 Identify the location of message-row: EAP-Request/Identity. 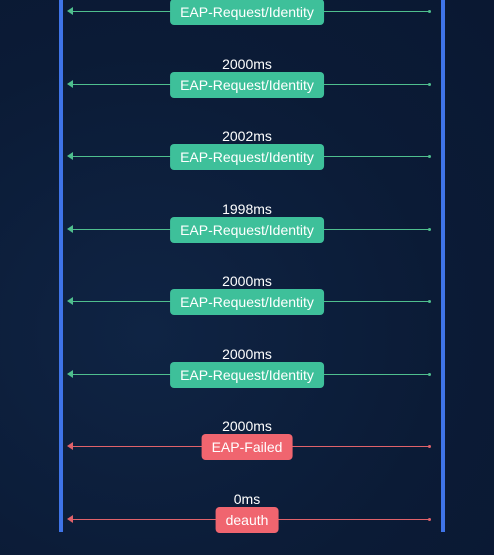
(247, 21).